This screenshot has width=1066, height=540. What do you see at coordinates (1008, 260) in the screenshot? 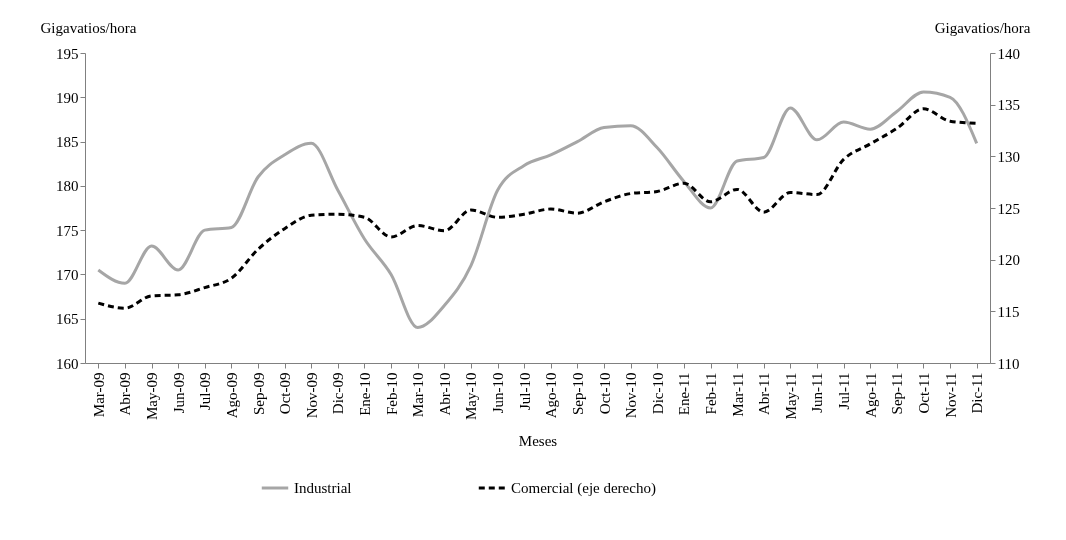
I see `y2-tick-label: 120` at bounding box center [1008, 260].